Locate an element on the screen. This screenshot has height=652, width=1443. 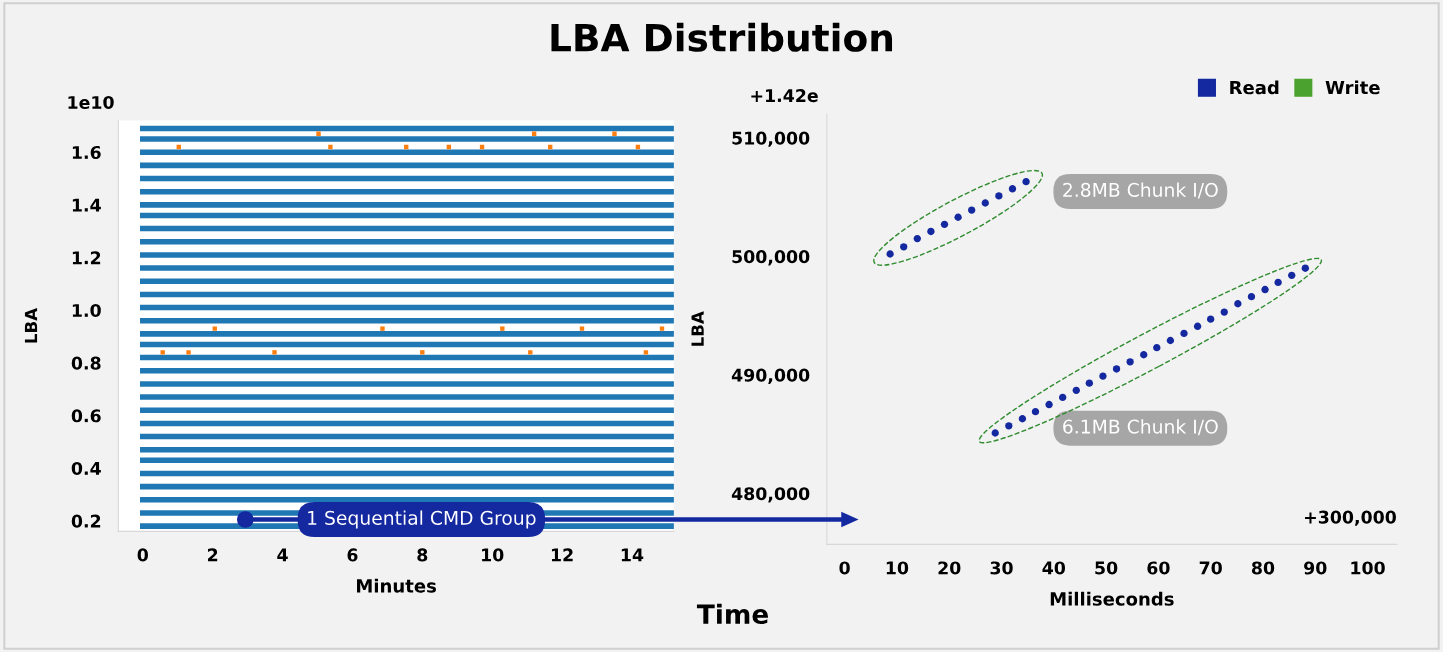
annotation: +300,000 is located at coordinates (1350, 518).